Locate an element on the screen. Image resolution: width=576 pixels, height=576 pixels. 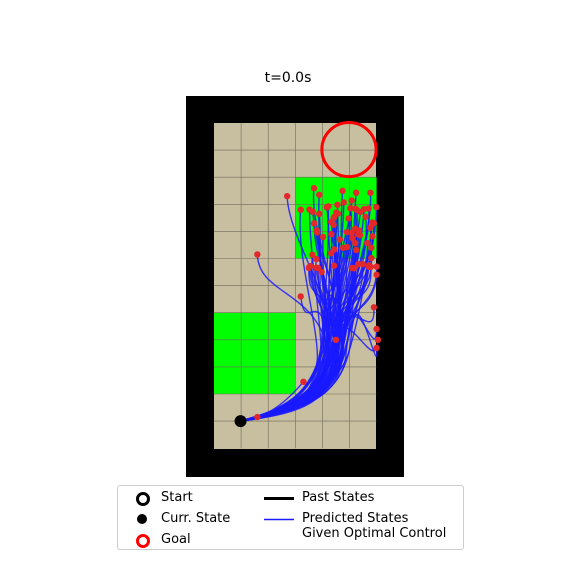
legend-predicted-states: Predicted States Given Optimal Control is located at coordinates (355, 526).